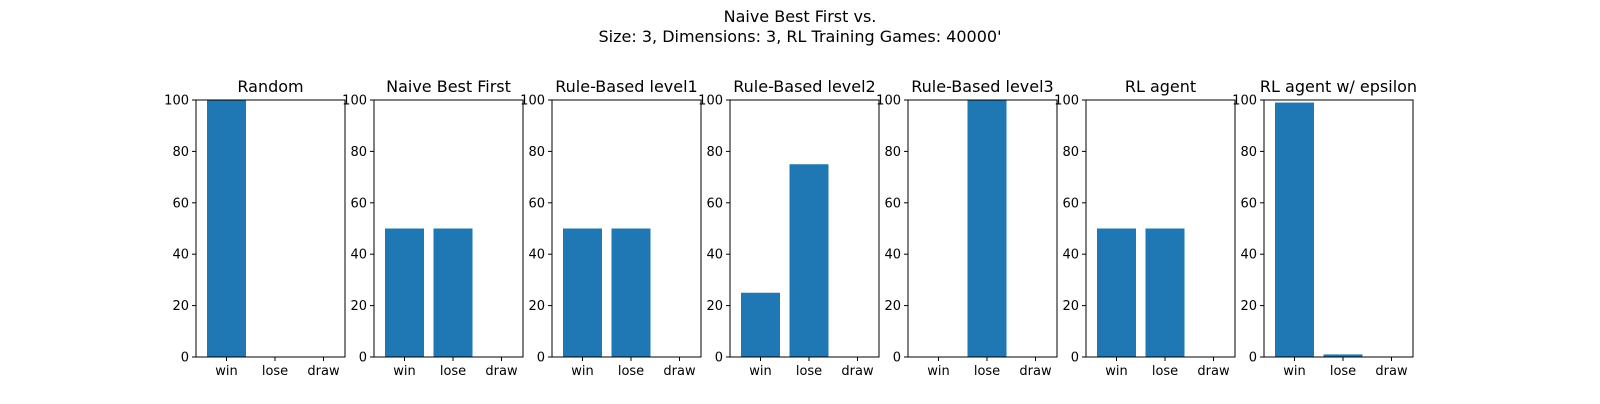 The height and width of the screenshot is (404, 1600). I want to click on subplot-title: Rule-Based level2, so click(804, 86).